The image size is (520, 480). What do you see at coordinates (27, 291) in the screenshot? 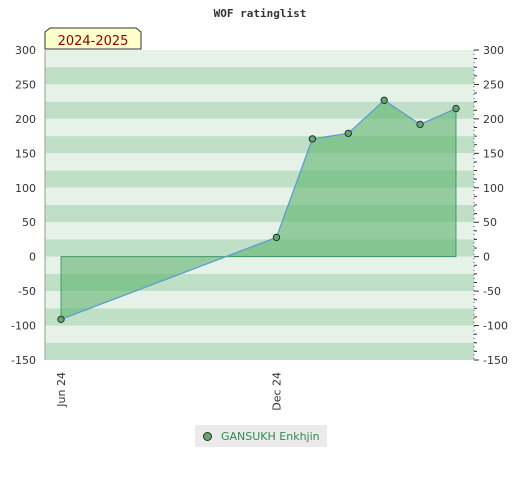
I see `y-tick-label-left: -50` at bounding box center [27, 291].